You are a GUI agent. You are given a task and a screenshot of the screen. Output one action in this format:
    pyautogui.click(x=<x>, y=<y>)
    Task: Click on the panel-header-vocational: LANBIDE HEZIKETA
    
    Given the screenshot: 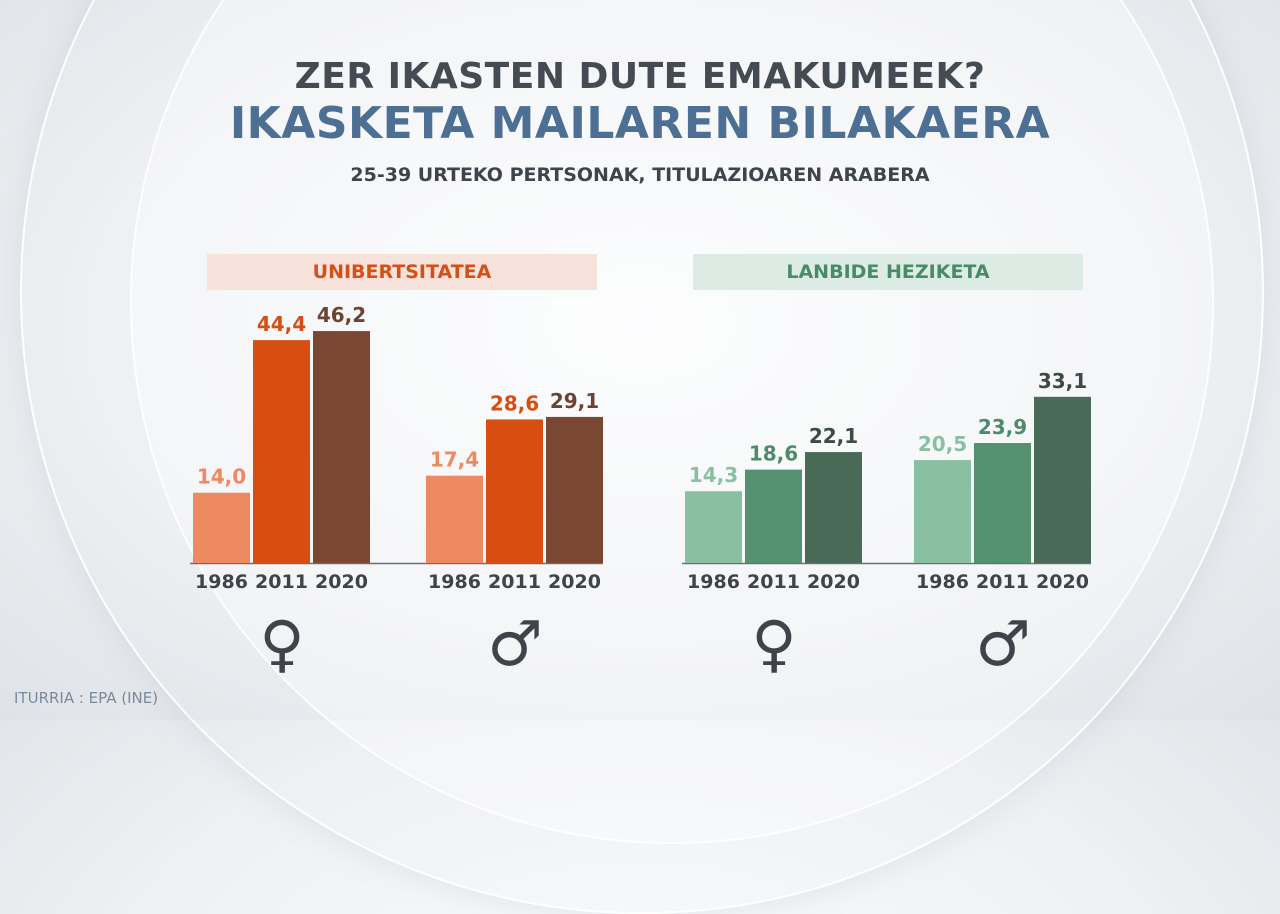 What is the action you would take?
    pyautogui.click(x=888, y=272)
    